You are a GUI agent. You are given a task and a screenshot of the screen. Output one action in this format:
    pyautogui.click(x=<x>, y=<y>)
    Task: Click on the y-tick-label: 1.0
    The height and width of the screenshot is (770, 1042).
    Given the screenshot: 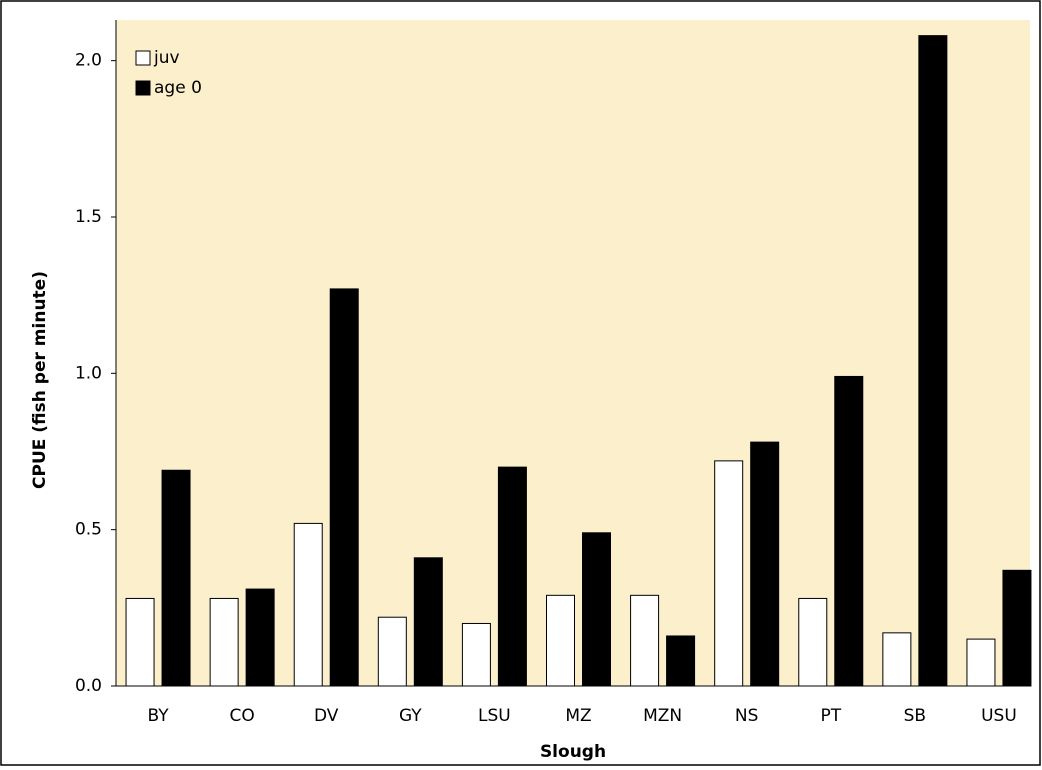 What is the action you would take?
    pyautogui.click(x=88, y=373)
    